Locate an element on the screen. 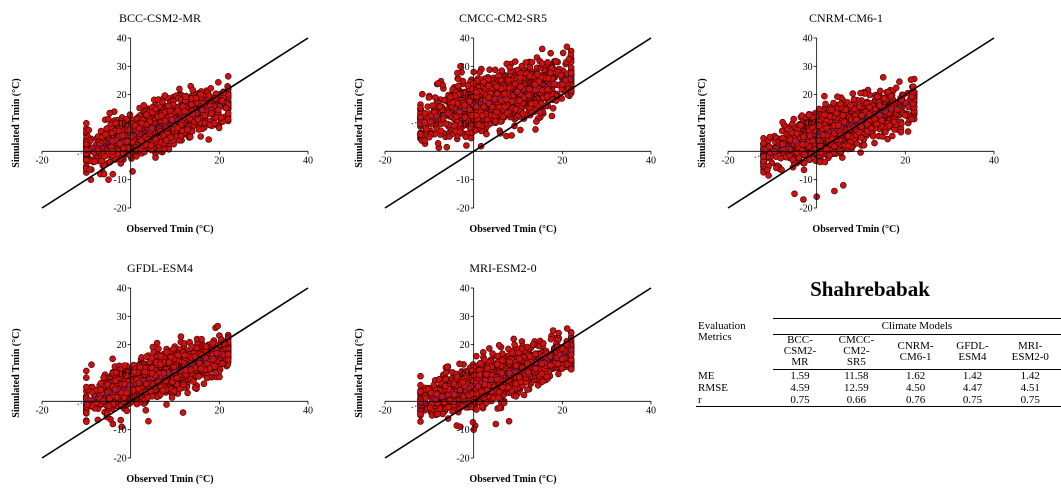 The image size is (1061, 495). x-tick-label: 40 is located at coordinates (308, 160).